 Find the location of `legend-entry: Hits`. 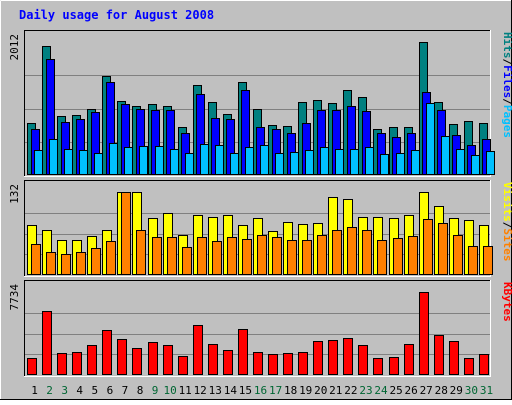

legend-entry: Hits is located at coordinates (506, 45).